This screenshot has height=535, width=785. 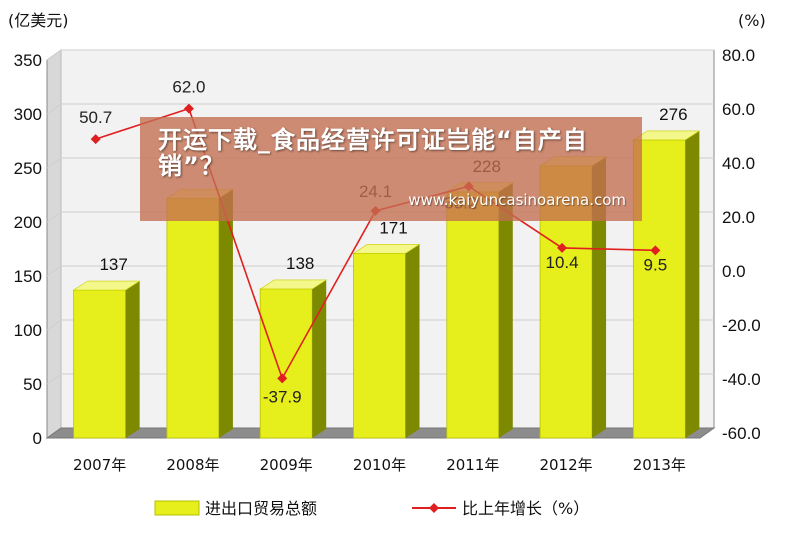 What do you see at coordinates (28, 249) in the screenshot?
I see `left-axis-ticks: 0 50 100 150 200 250 300 350` at bounding box center [28, 249].